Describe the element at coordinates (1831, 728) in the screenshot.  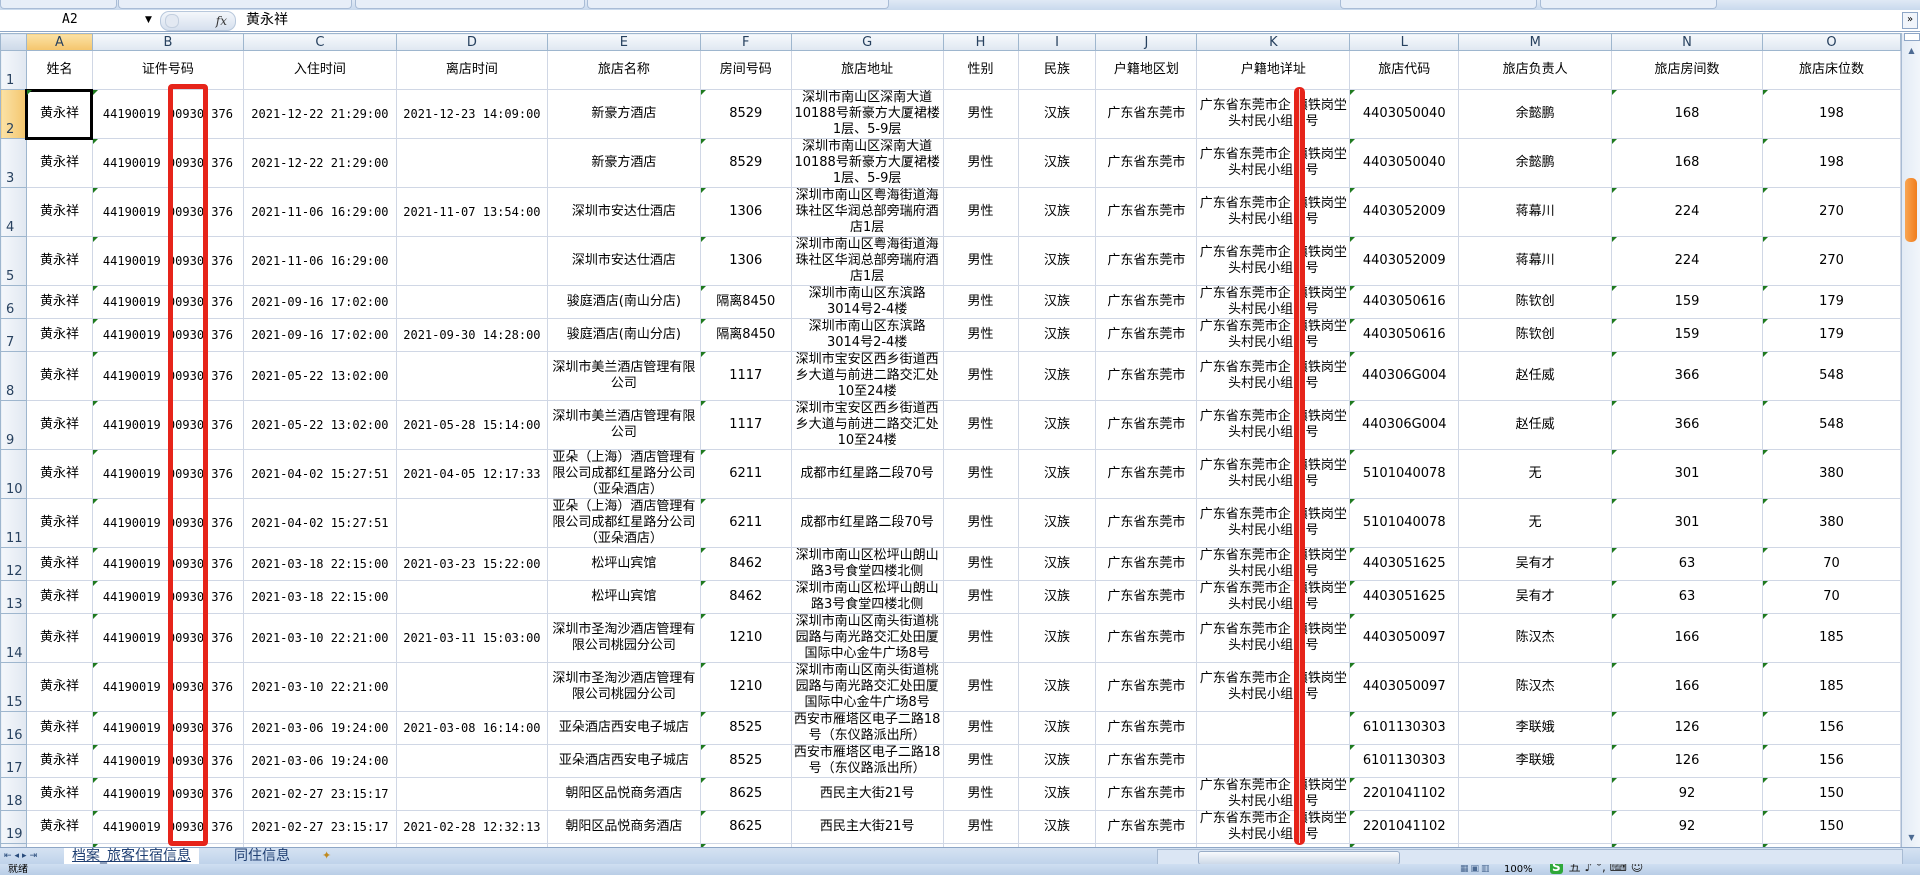
I see `cell-o: 156` at that location.